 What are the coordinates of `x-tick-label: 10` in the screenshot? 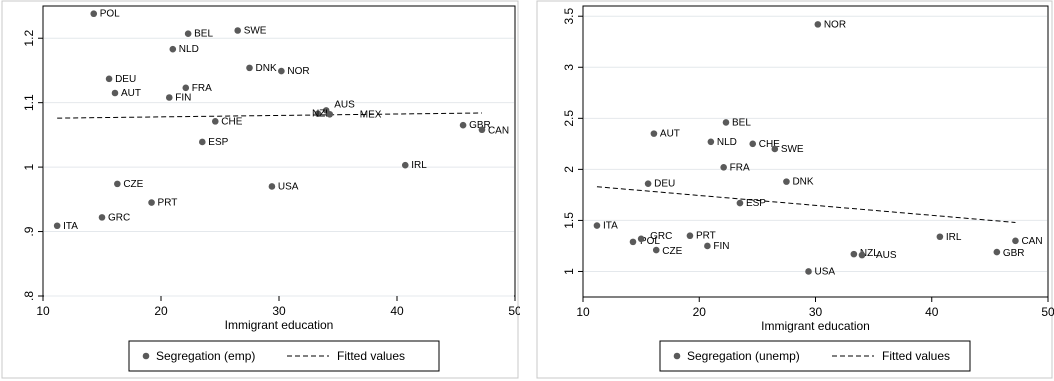 It's located at (43, 311).